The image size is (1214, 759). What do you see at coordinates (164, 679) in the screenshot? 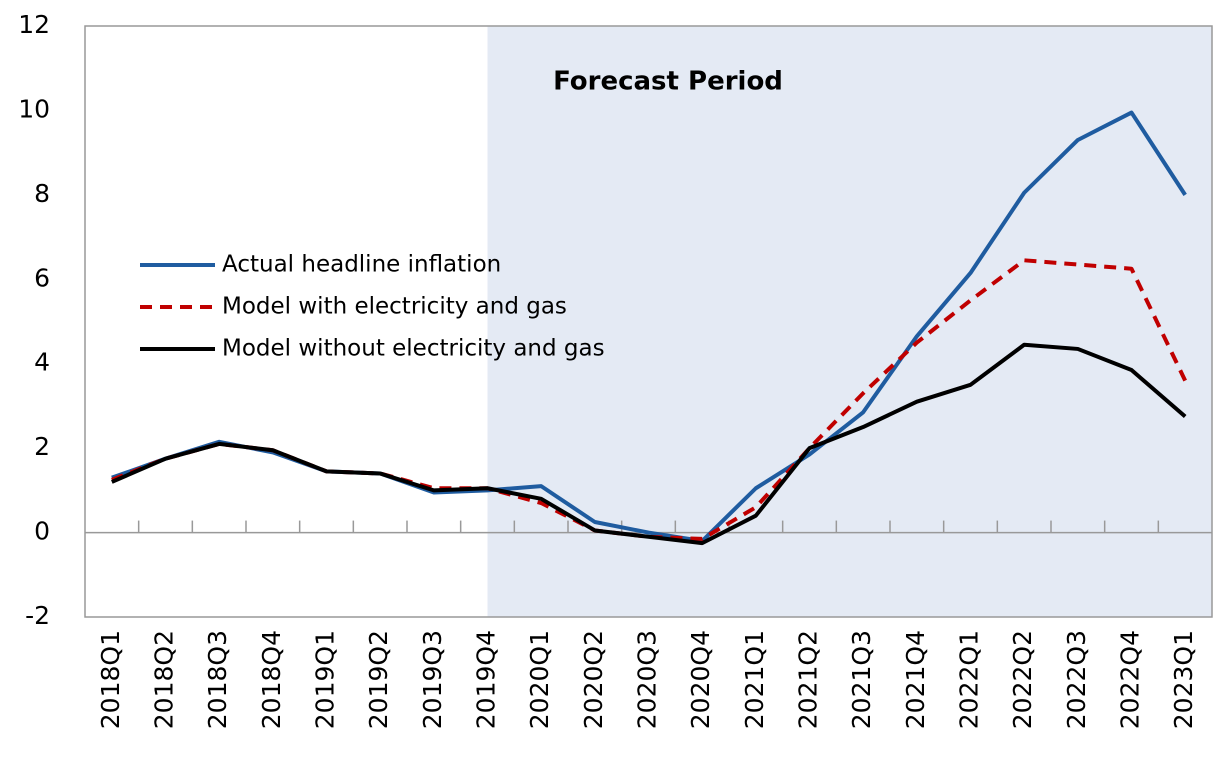
I see `x-tick-label: 2018Q2` at bounding box center [164, 679].